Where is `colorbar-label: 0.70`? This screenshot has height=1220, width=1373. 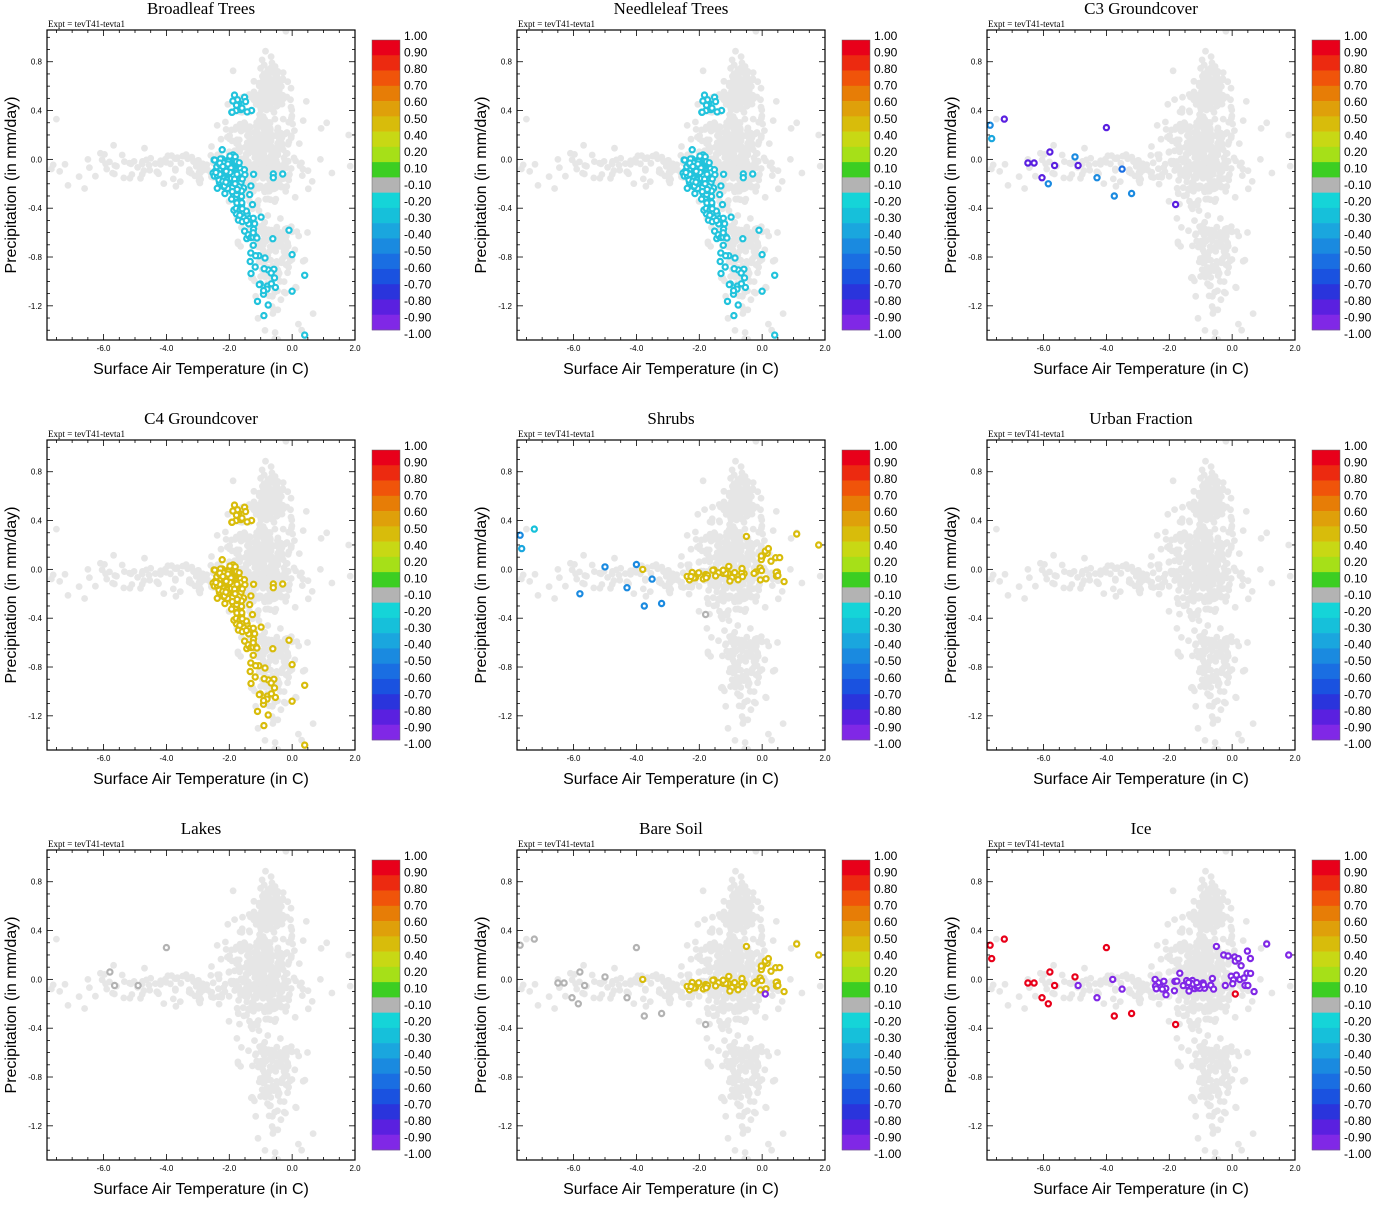
colorbar-label: 0.70 is located at coordinates (416, 86).